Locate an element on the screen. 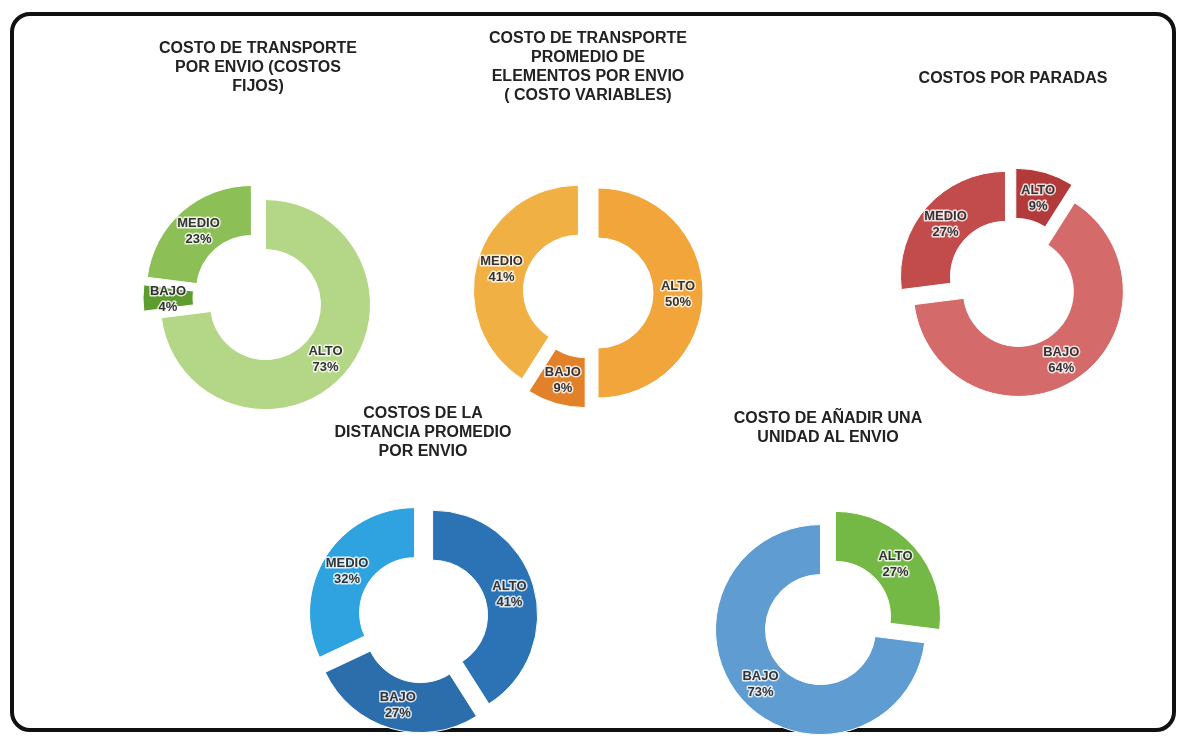 This screenshot has width=1188, height=743. chart-title: COSTOS DE LA DISTANCIA PROMEDIO POR ENVIO is located at coordinates (423, 431).